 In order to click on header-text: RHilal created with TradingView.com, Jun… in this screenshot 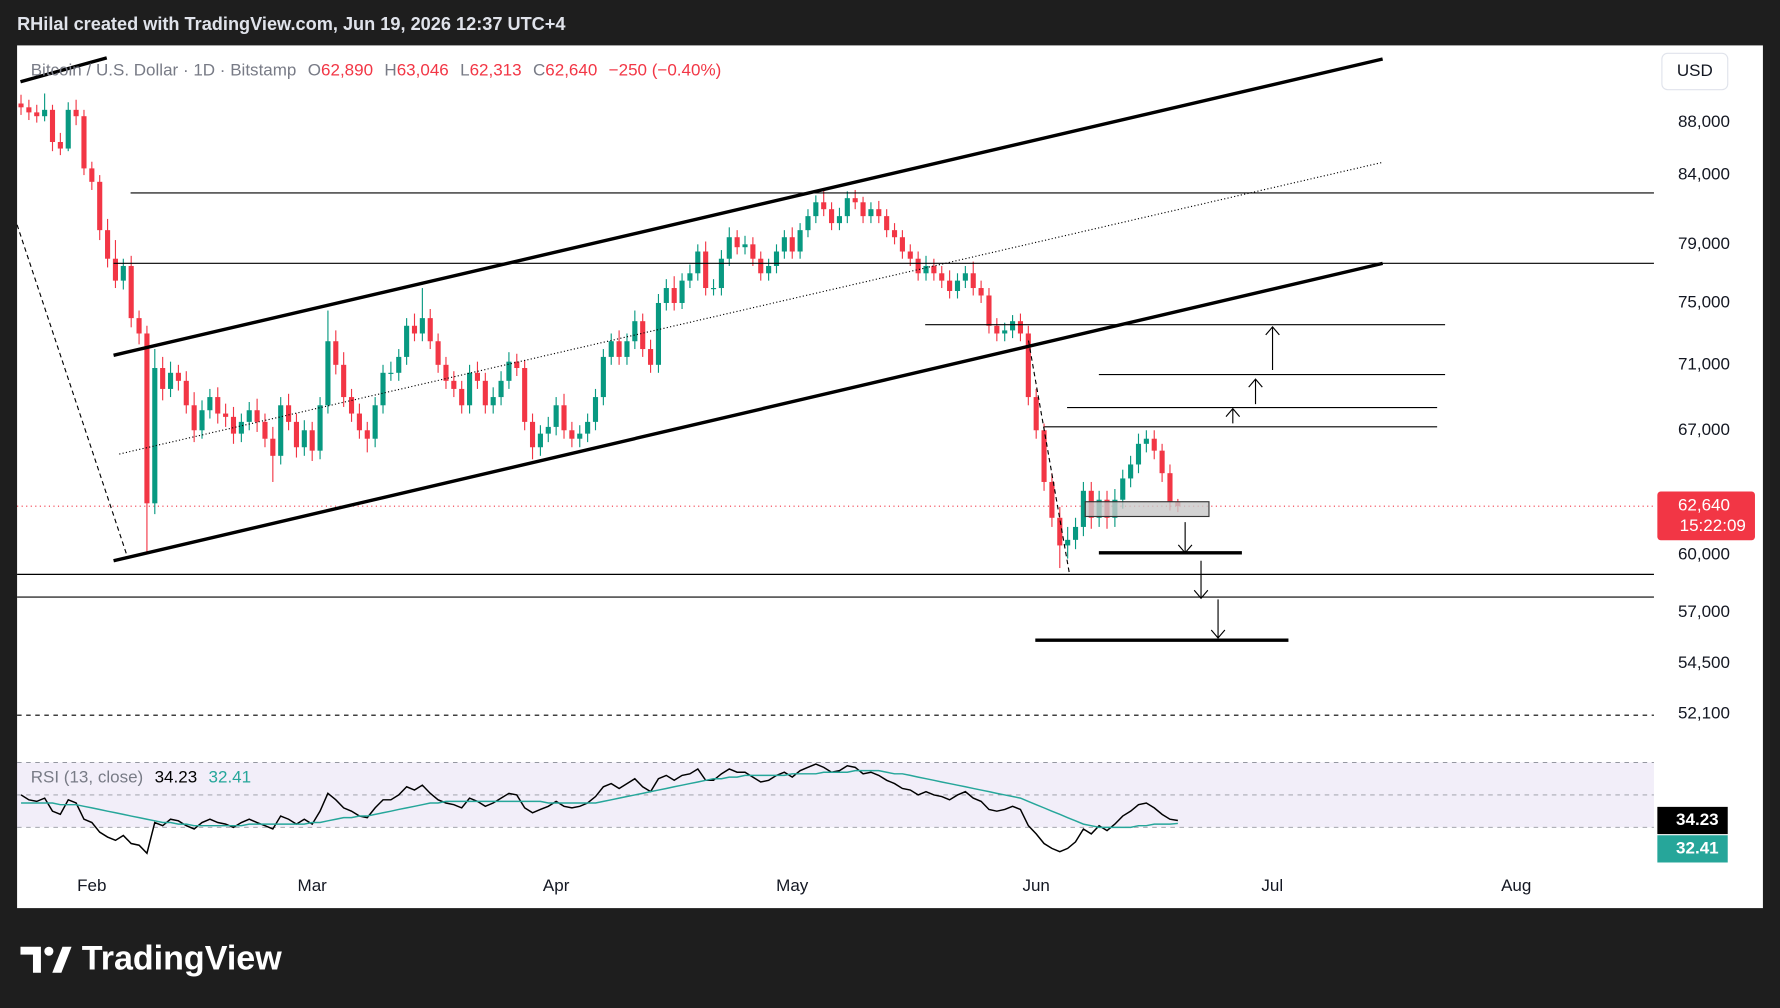, I will do `click(291, 24)`.